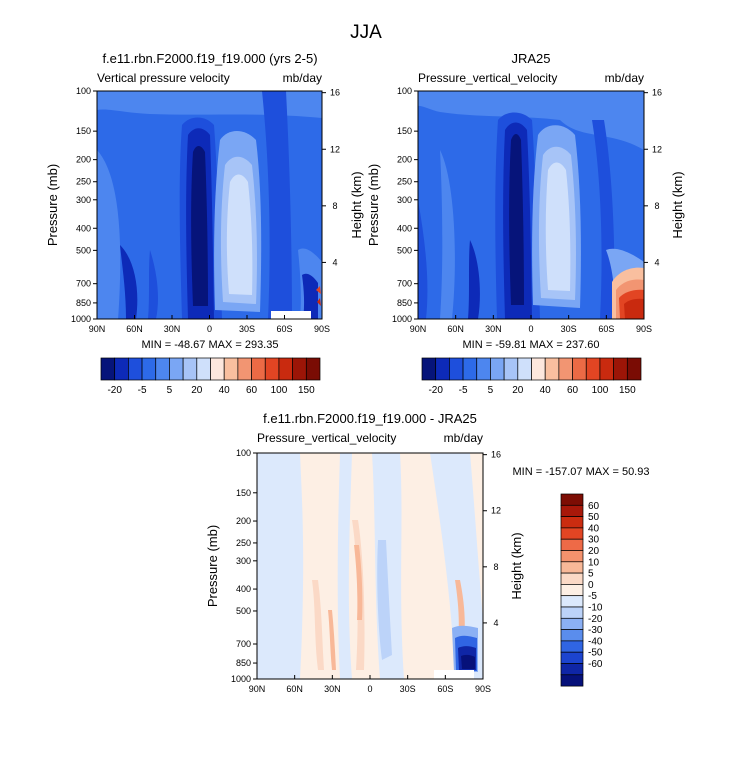 The width and height of the screenshot is (733, 774). I want to click on panel-model-units-label: mb/day, so click(302, 78).